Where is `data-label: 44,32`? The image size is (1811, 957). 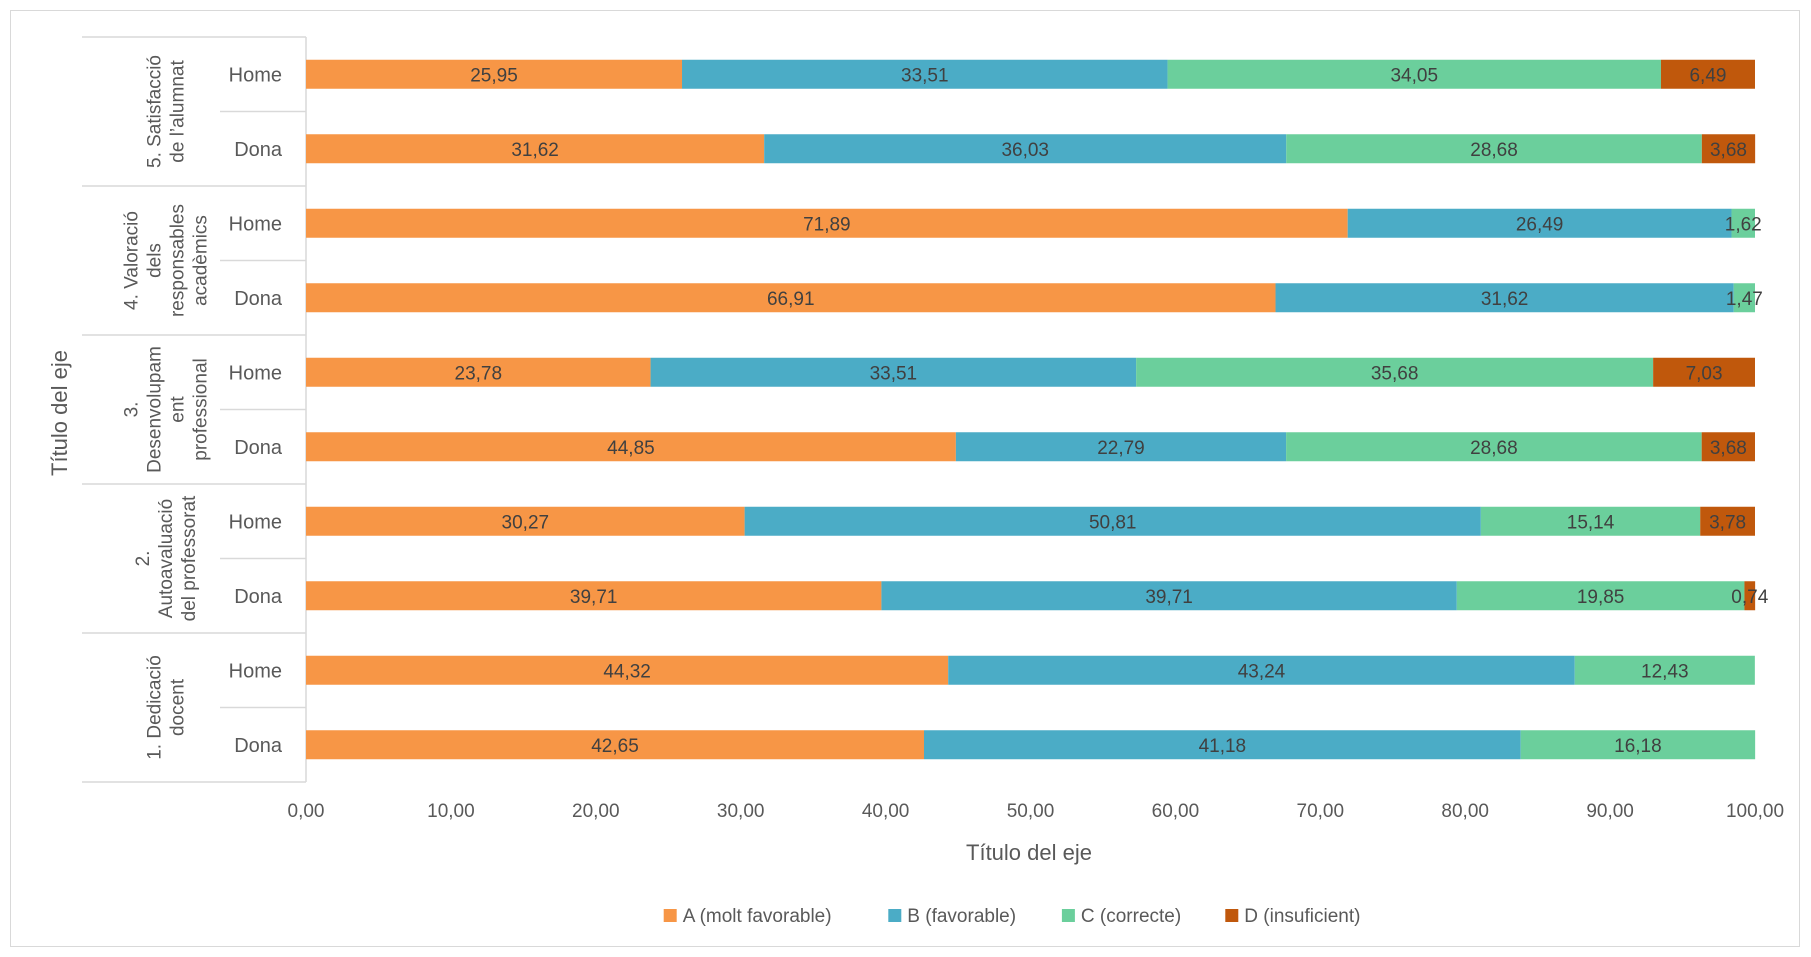 data-label: 44,32 is located at coordinates (627, 671).